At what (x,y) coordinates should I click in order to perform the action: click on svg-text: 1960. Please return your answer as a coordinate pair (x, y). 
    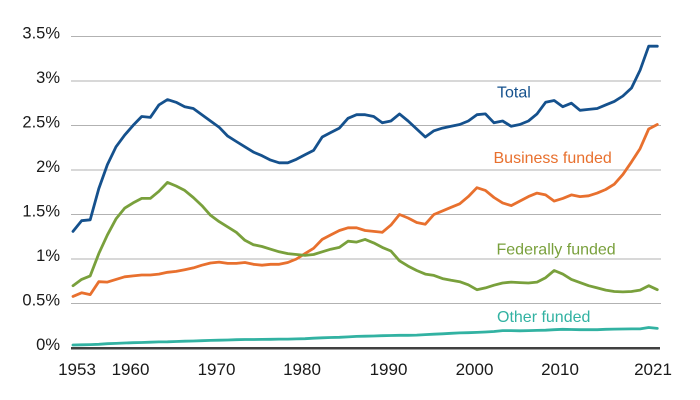
    Looking at the image, I should click on (131, 369).